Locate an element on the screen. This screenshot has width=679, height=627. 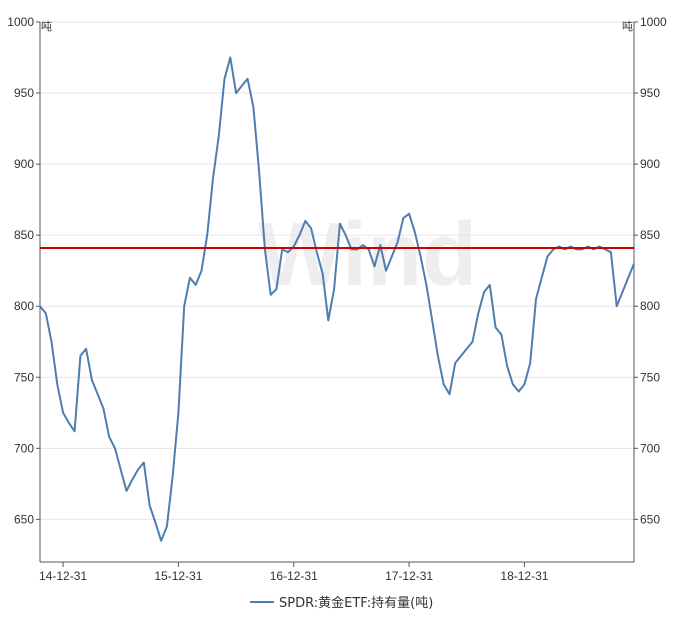
x-tick-label: 14-12-31 is located at coordinates (63, 576).